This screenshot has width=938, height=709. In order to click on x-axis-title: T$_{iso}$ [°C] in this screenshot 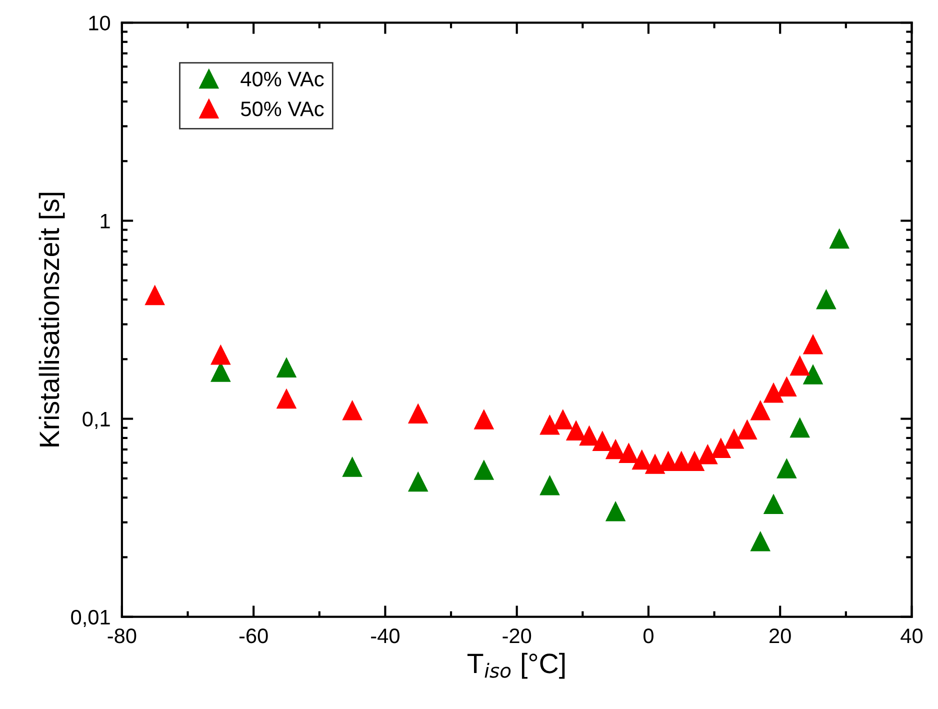, I will do `click(516, 665)`.